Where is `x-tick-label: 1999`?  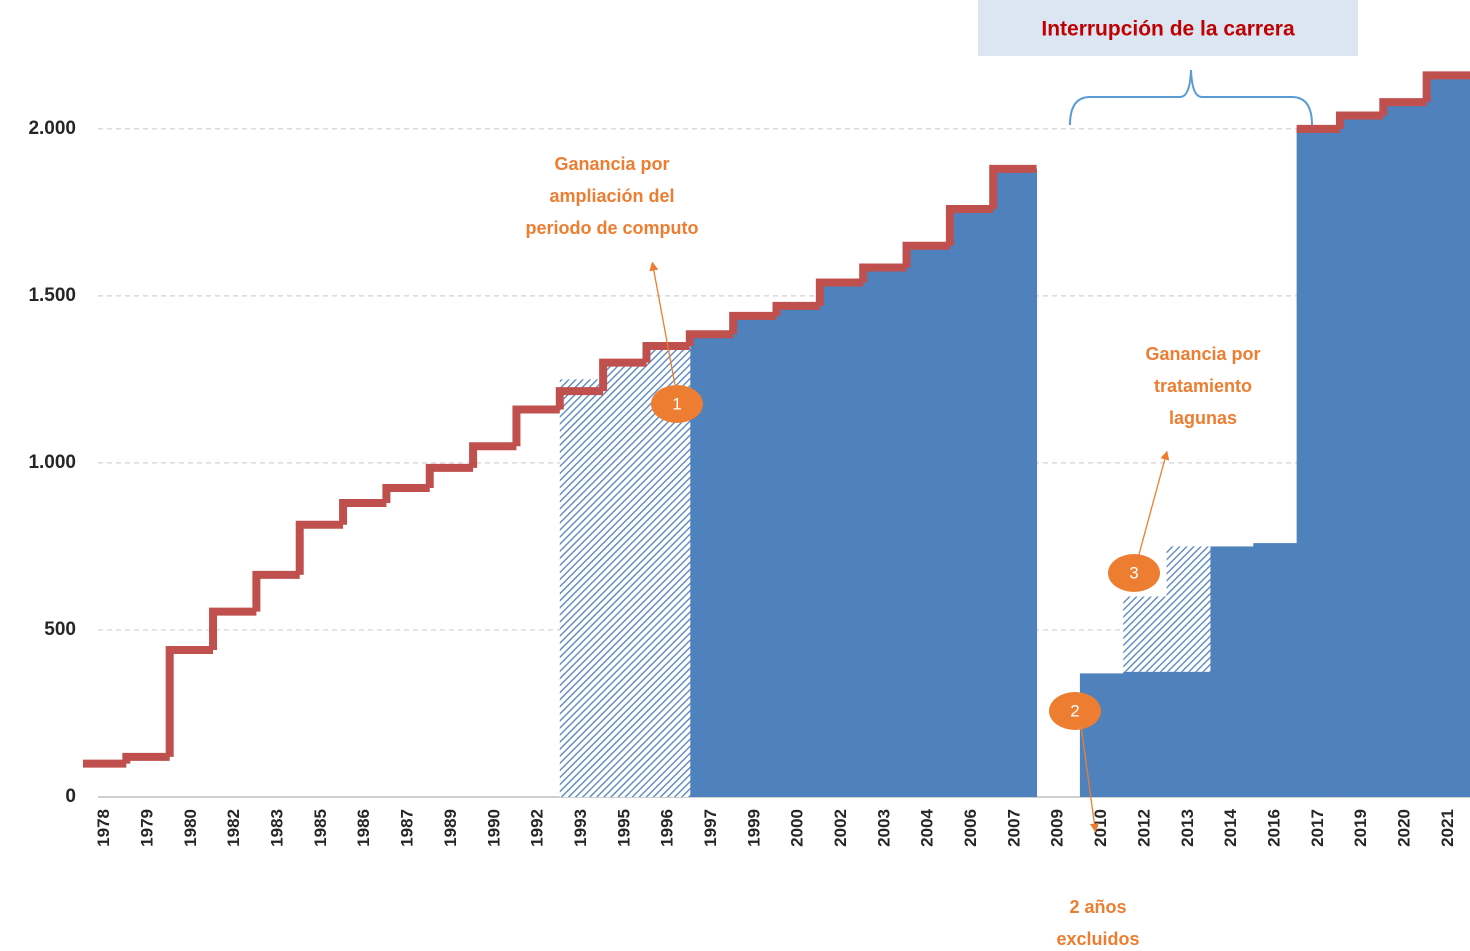
x-tick-label: 1999 is located at coordinates (753, 828).